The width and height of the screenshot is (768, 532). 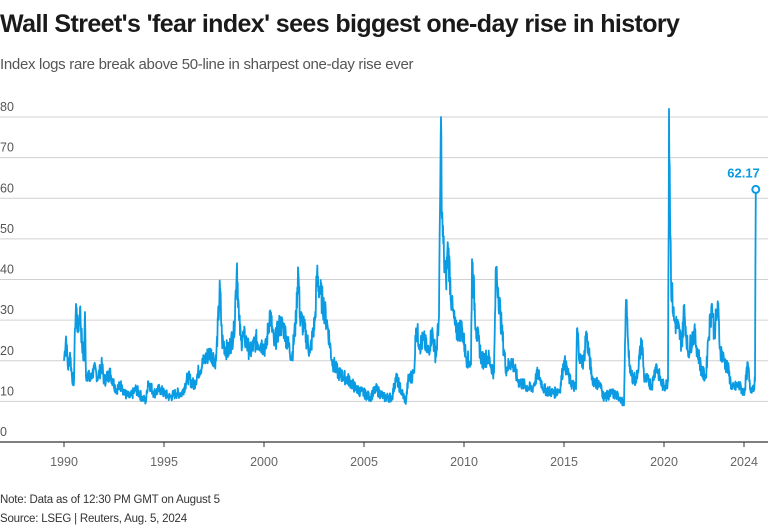 What do you see at coordinates (93, 519) in the screenshot?
I see `chart-source: Source: LSEG | Reuters, Aug. 5, 2024` at bounding box center [93, 519].